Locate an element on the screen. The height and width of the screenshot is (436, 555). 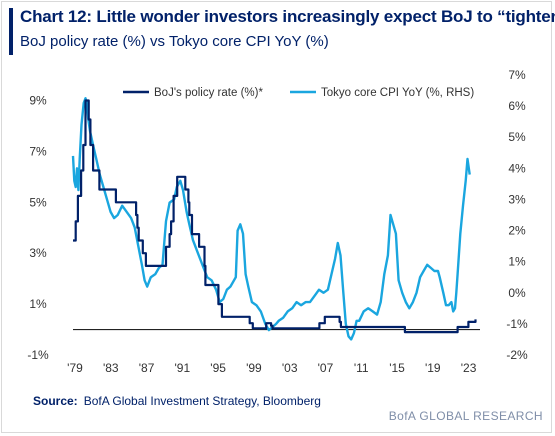
x-tick-label: '23 is located at coordinates (469, 368).